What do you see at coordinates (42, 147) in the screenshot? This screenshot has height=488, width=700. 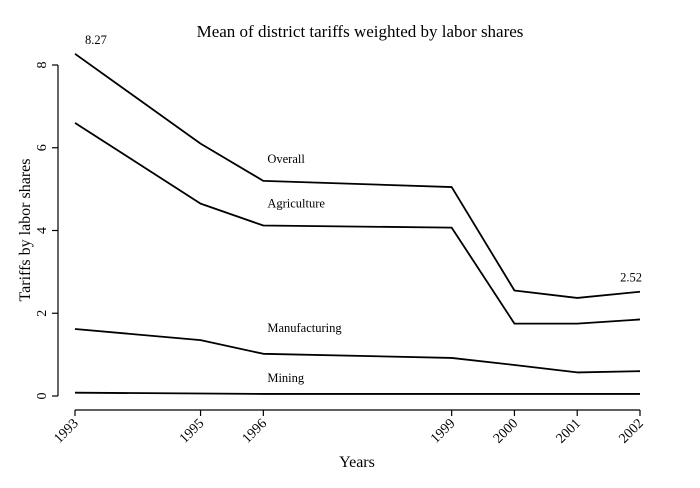 I see `y-tick-label: 6` at bounding box center [42, 147].